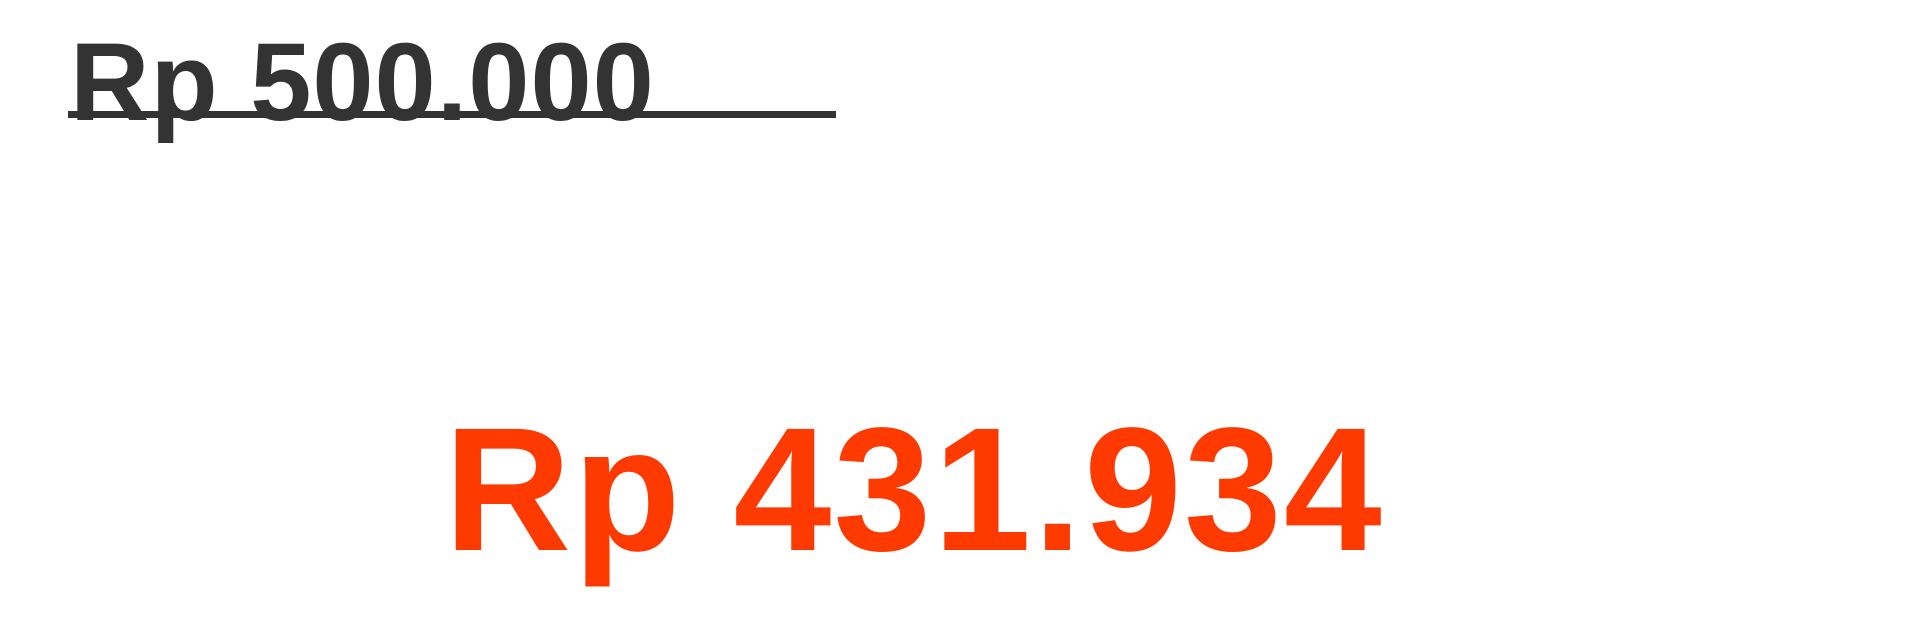  I want to click on strikethrough-line, so click(452, 114).